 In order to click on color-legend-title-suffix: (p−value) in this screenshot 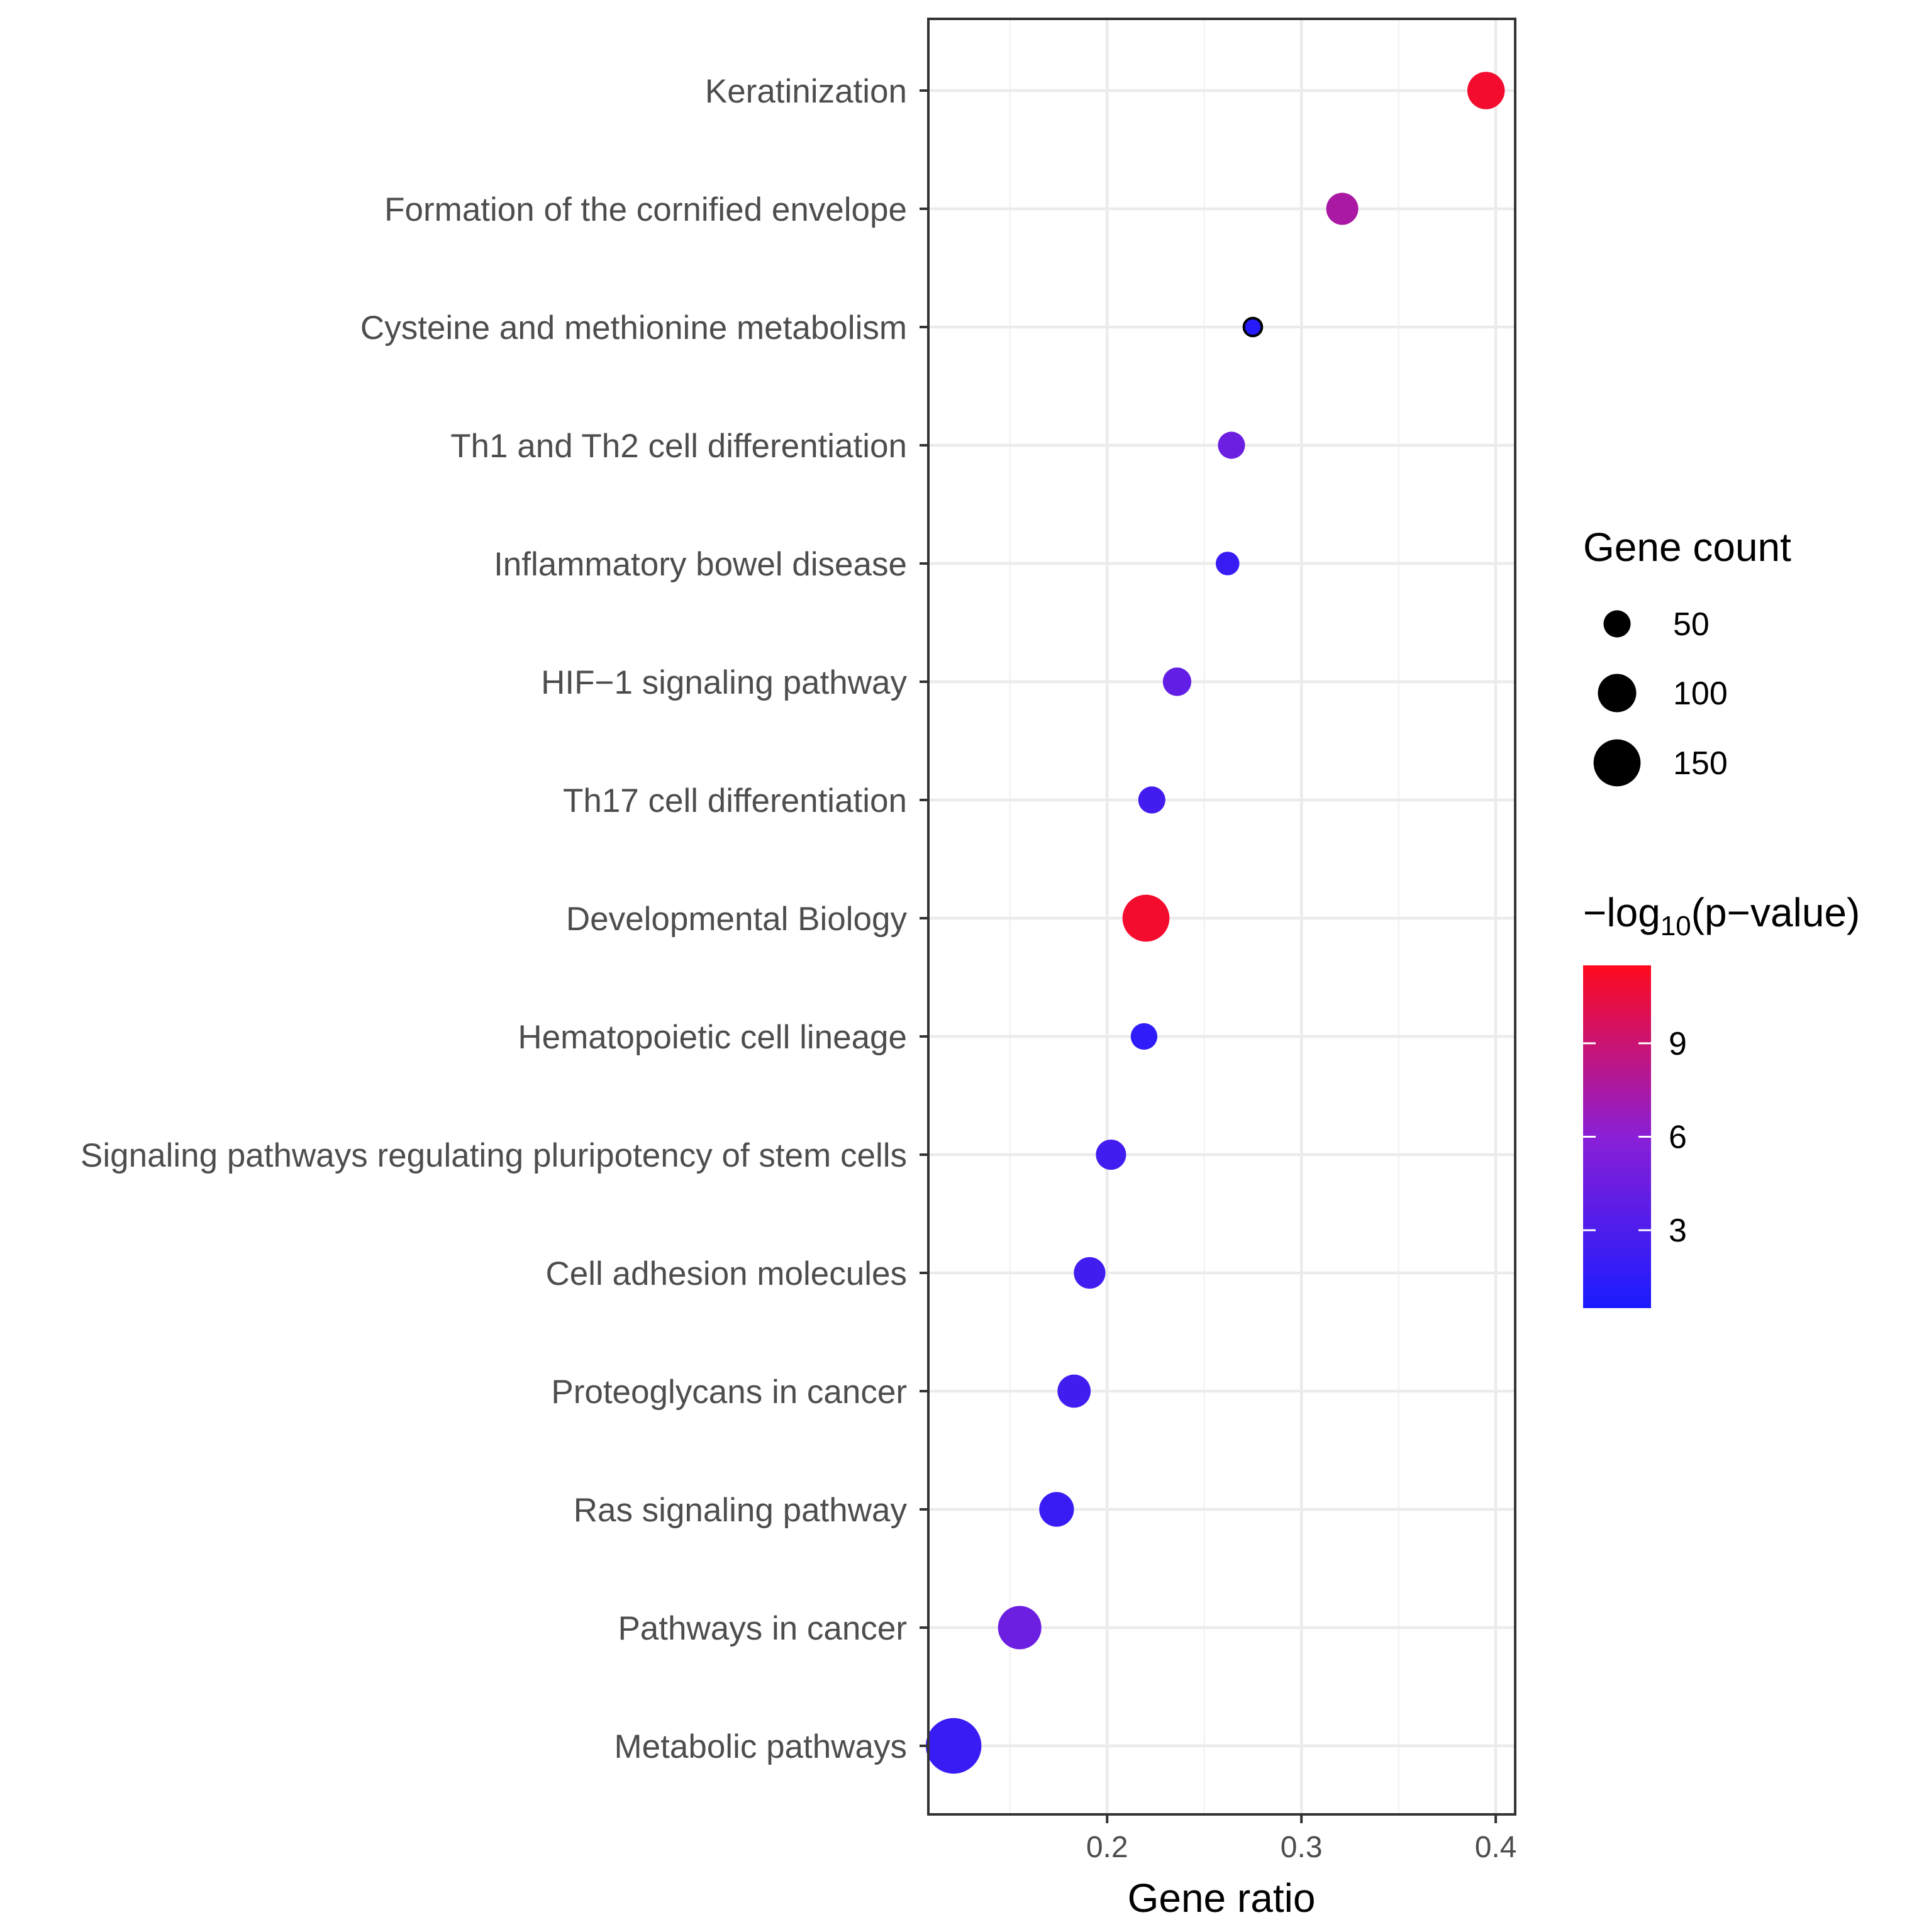, I will do `click(1775, 912)`.